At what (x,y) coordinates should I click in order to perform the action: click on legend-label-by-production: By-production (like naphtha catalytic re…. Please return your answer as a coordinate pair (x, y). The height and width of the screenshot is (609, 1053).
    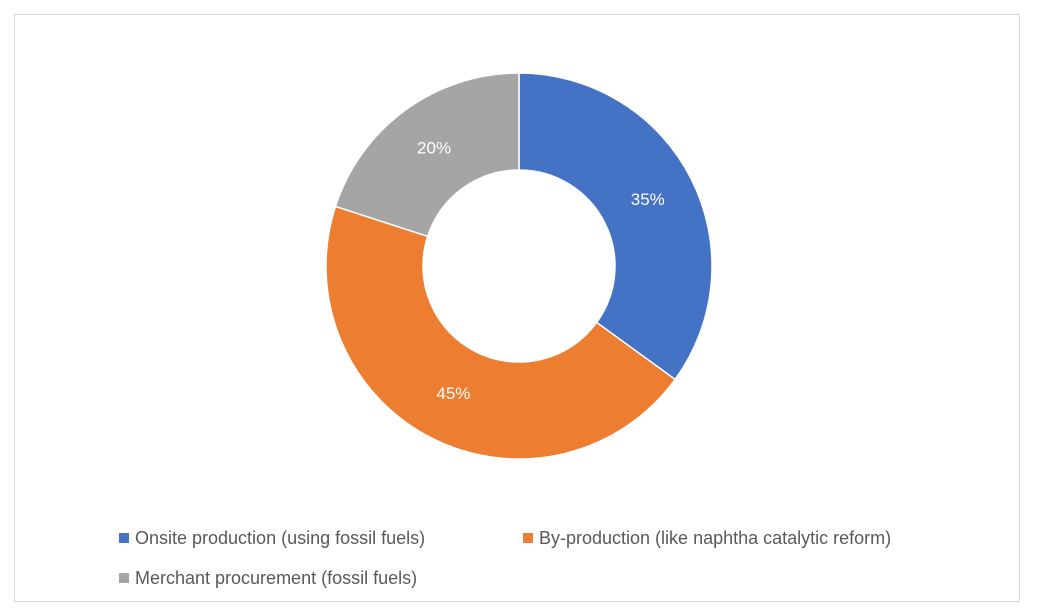
    Looking at the image, I should click on (715, 537).